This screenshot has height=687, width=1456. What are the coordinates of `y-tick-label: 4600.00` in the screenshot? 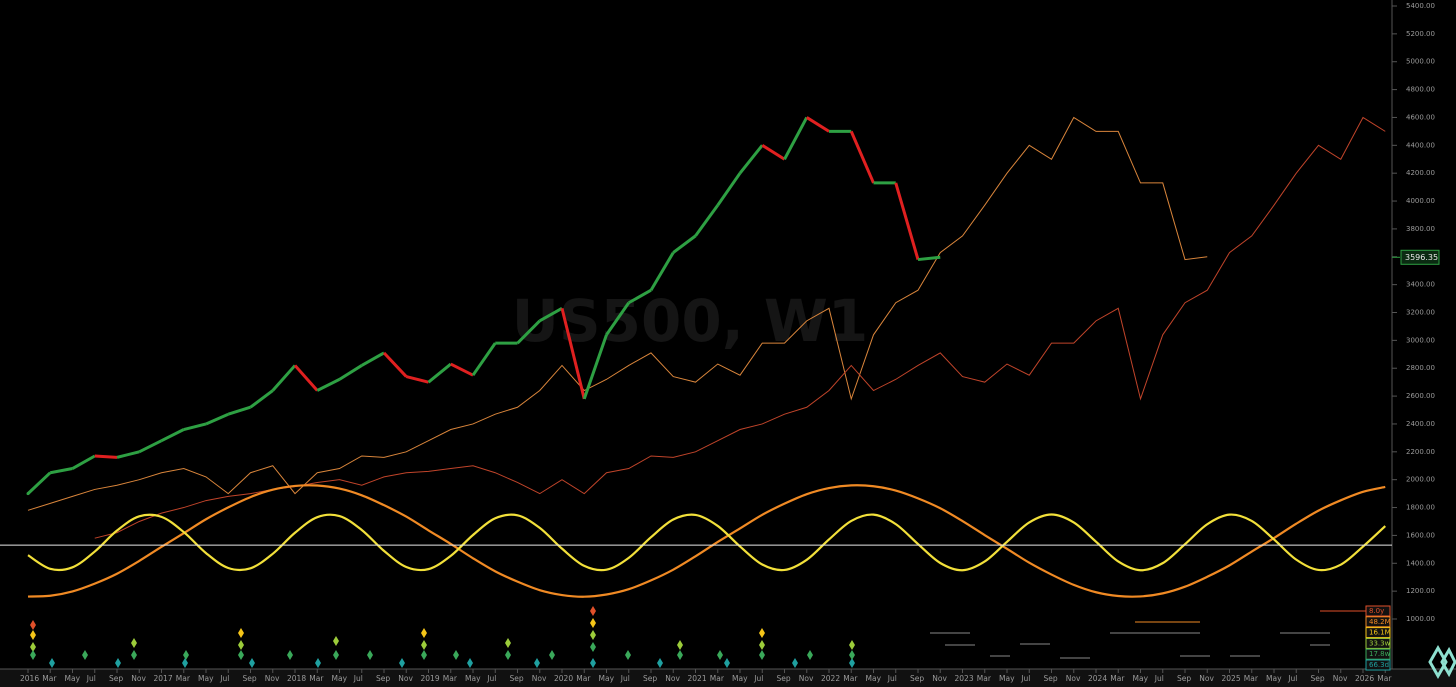 It's located at (1420, 117).